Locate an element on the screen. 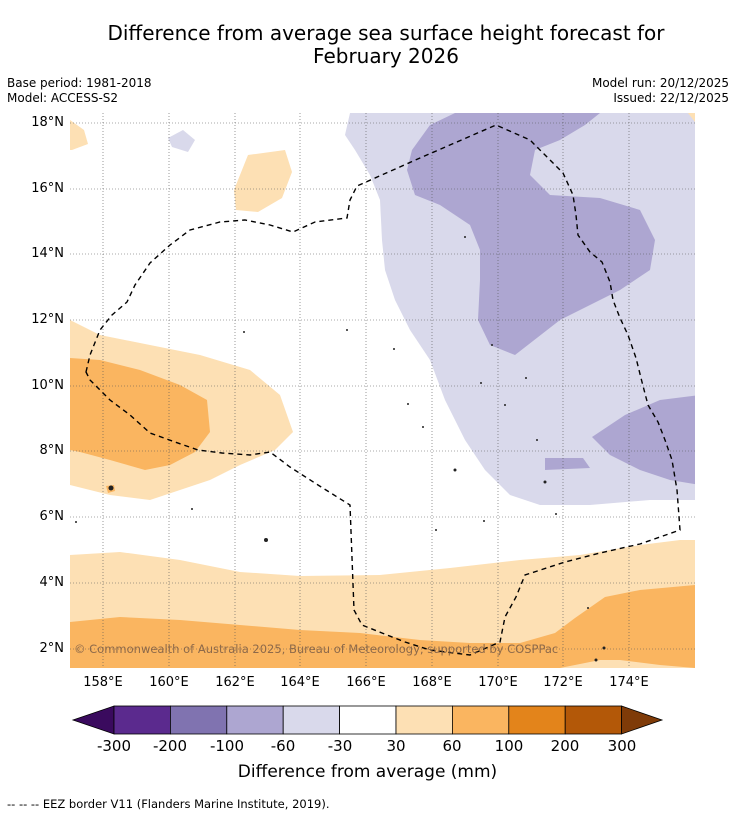 This screenshot has height=816, width=736. contour-light-orange-island is located at coordinates (263, 181).